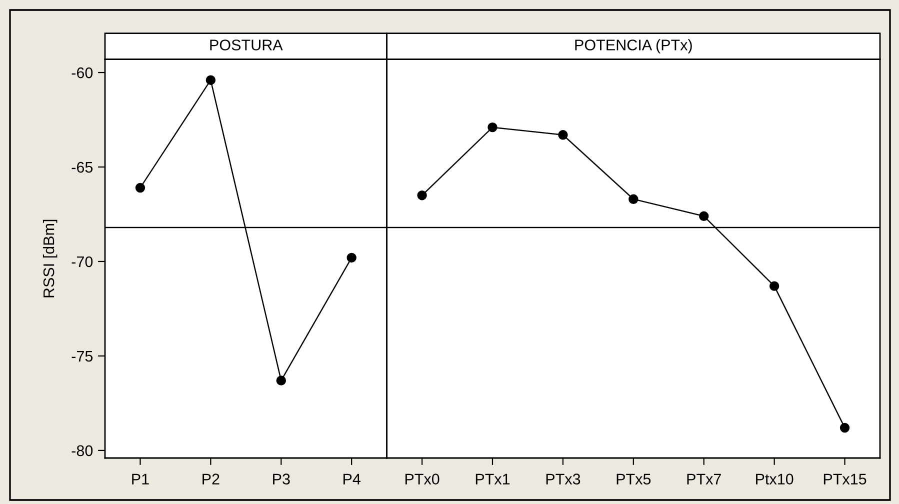  I want to click on x-tick-label: P2, so click(211, 479).